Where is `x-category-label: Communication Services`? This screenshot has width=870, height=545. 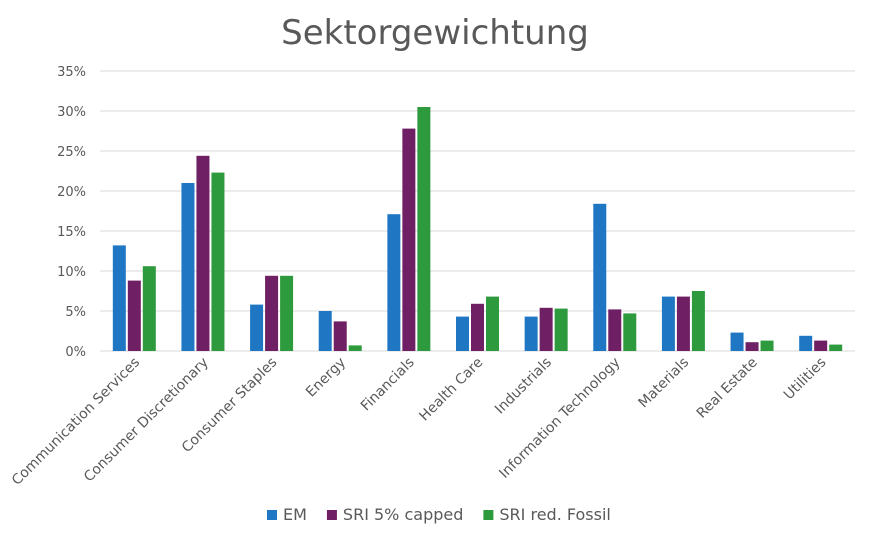 x-category-label: Communication Services is located at coordinates (76, 422).